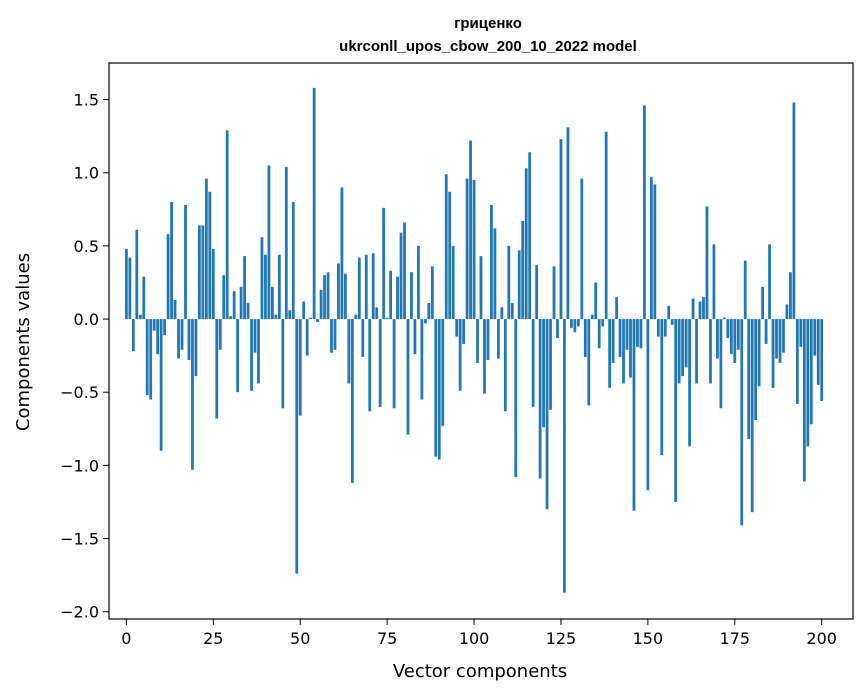 This screenshot has width=867, height=696. What do you see at coordinates (474, 638) in the screenshot?
I see `x-tick-label: 100` at bounding box center [474, 638].